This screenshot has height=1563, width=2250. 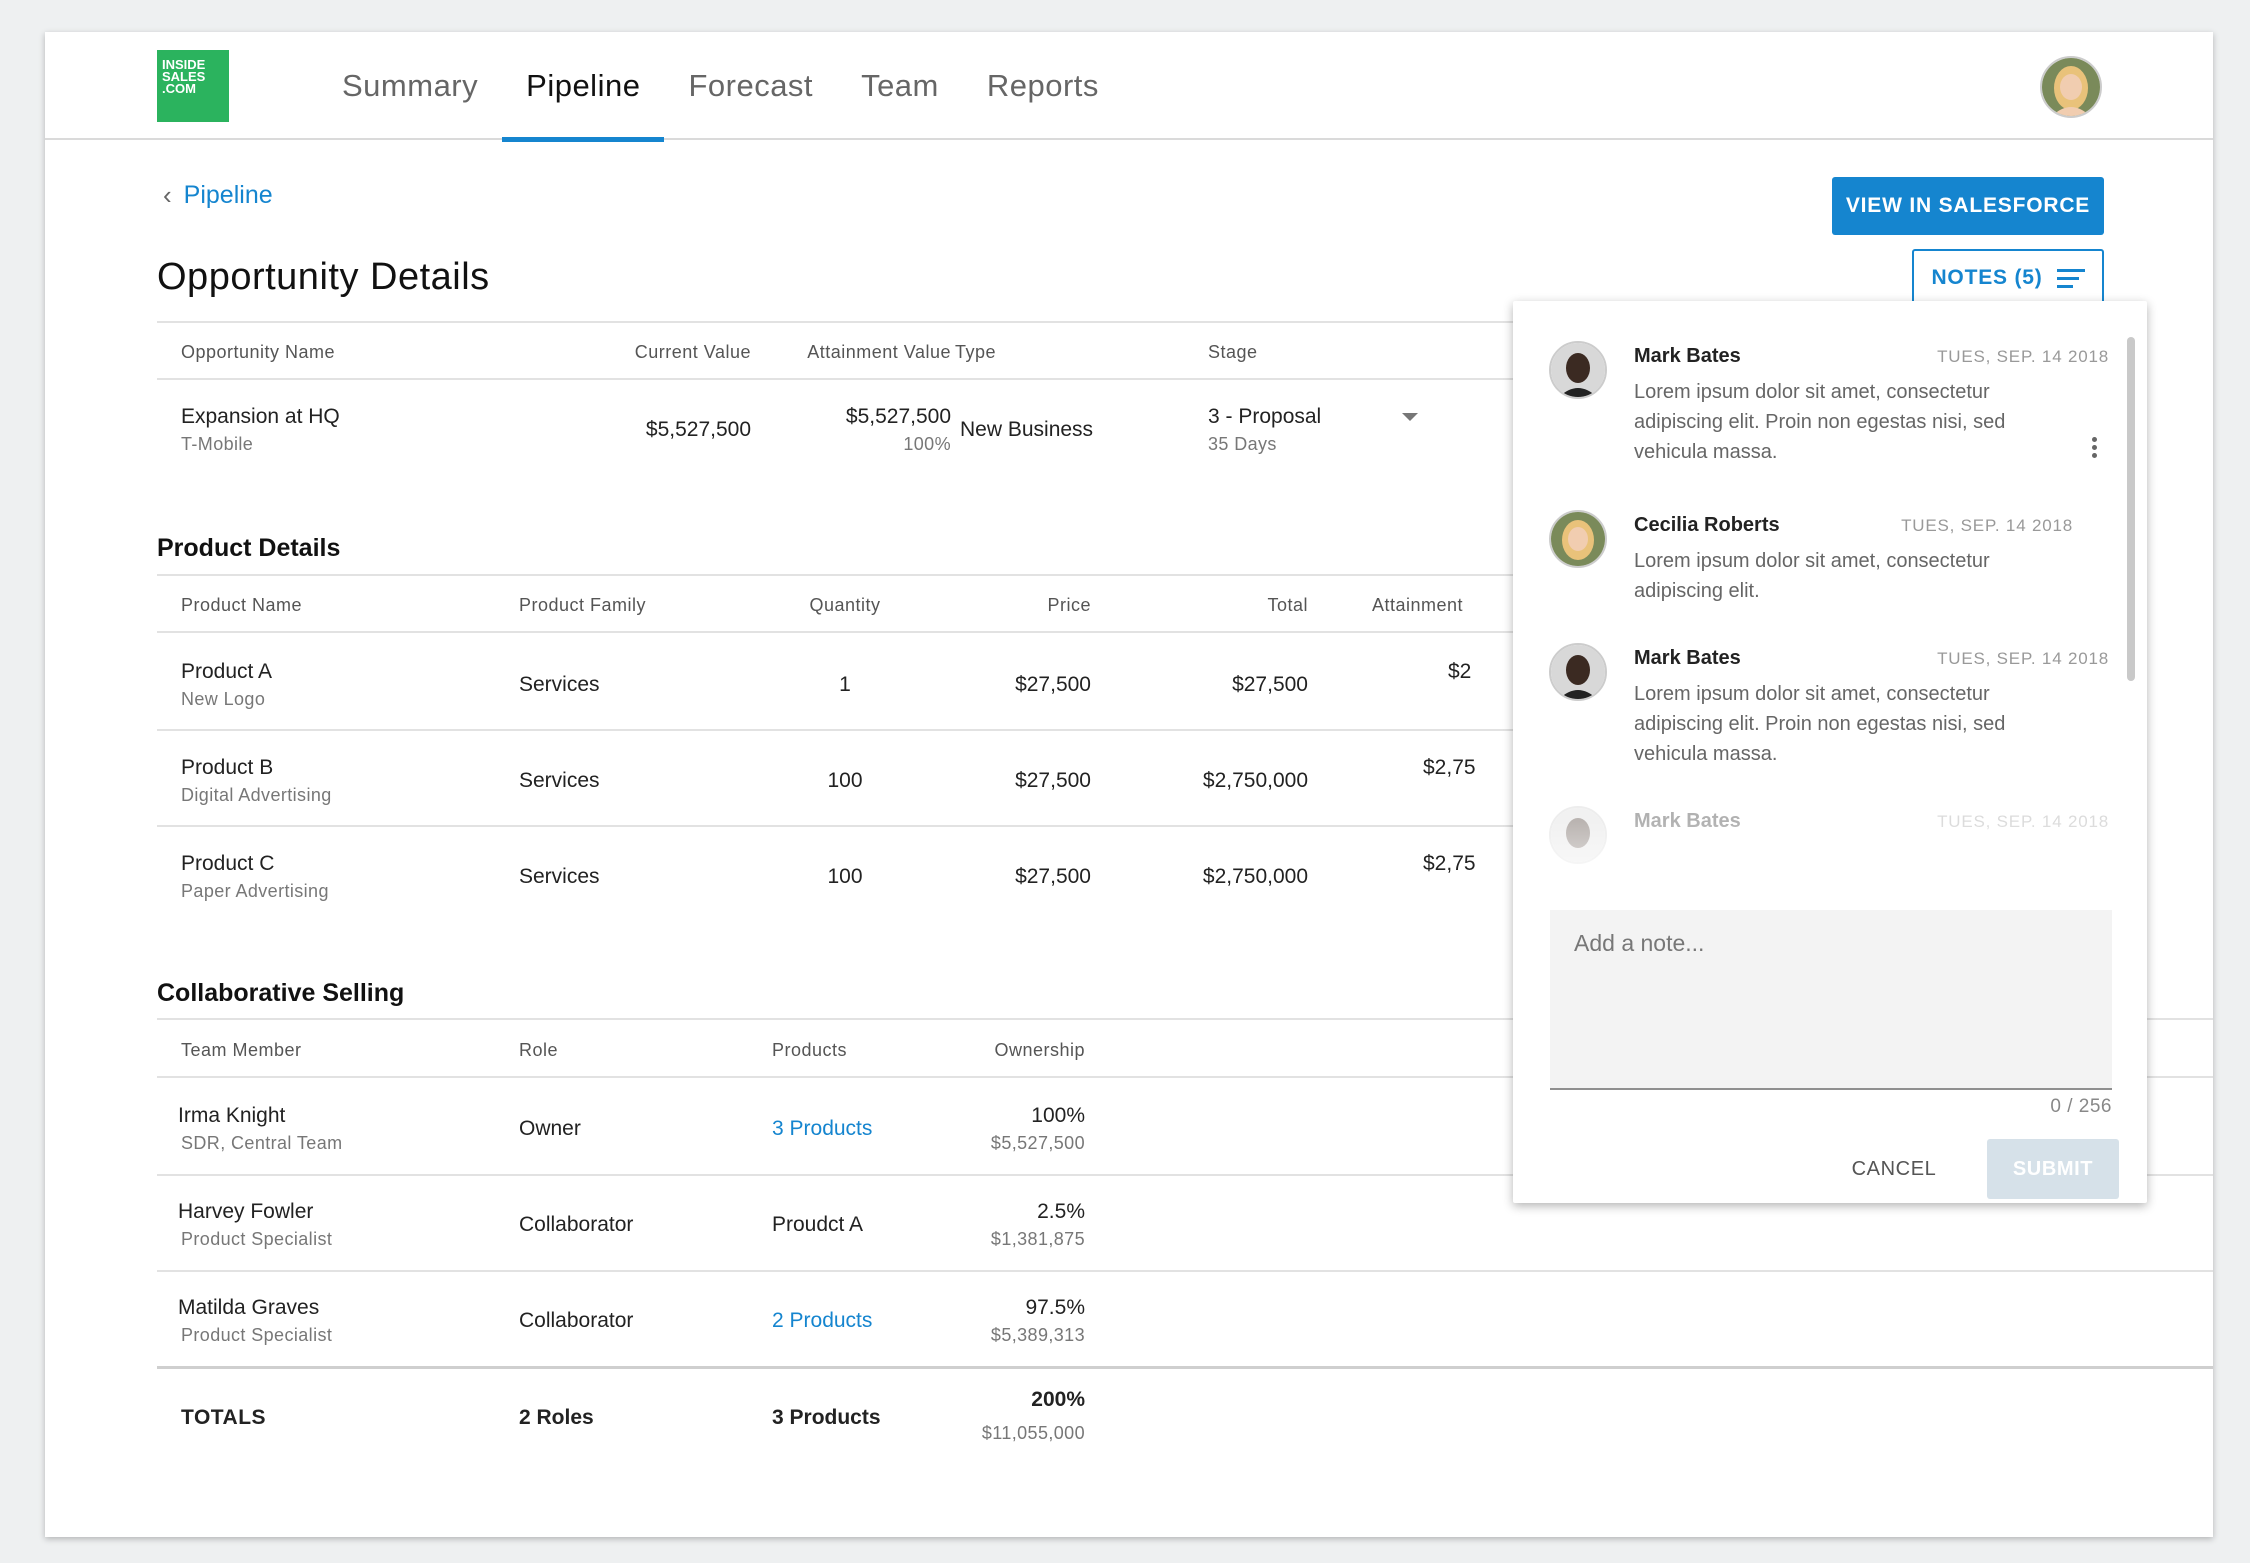 What do you see at coordinates (818, 1224) in the screenshot?
I see `products-value: Proudct A` at bounding box center [818, 1224].